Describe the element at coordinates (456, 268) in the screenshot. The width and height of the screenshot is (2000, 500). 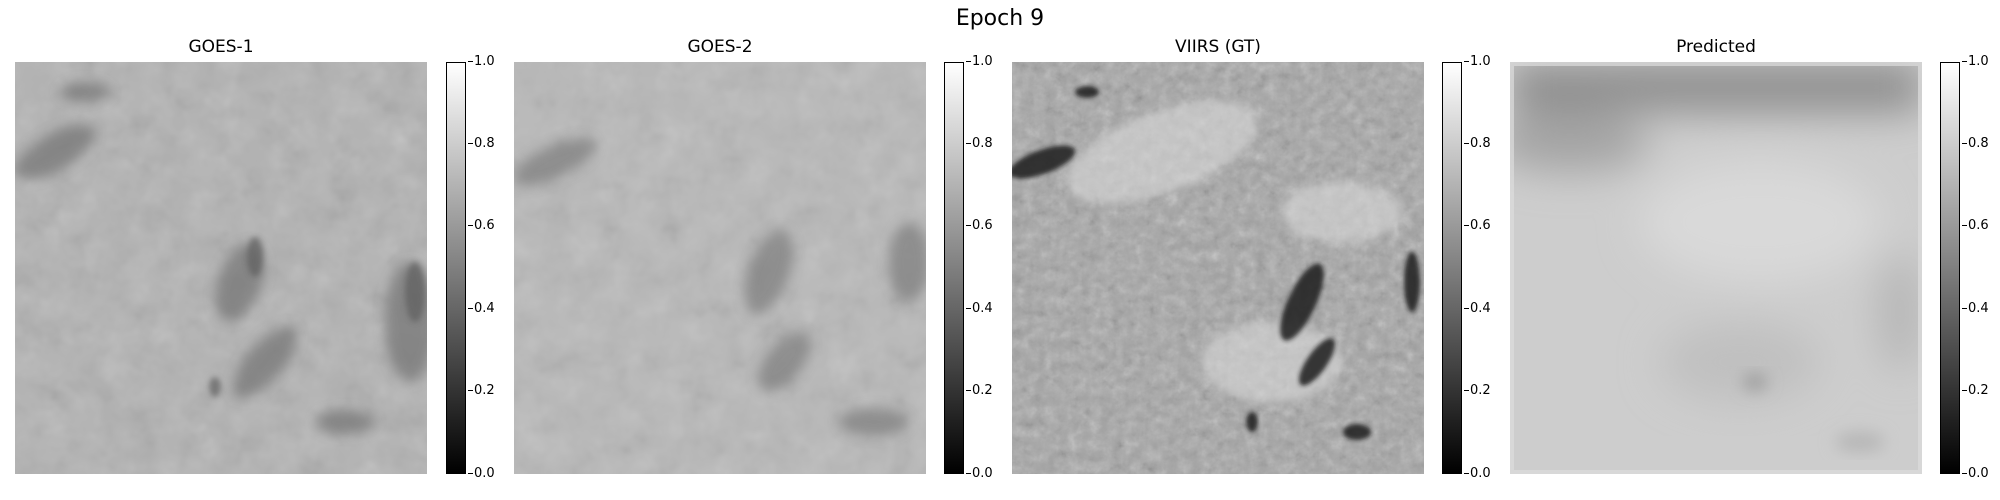
I see `goes-1-colorbar` at that location.